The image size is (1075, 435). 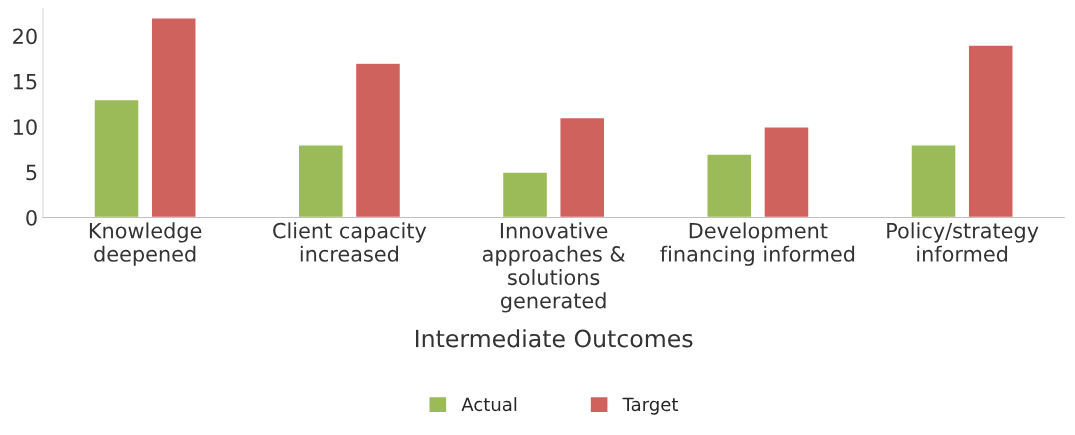 I want to click on x-tick-label: Client capacity increased, so click(x=350, y=242).